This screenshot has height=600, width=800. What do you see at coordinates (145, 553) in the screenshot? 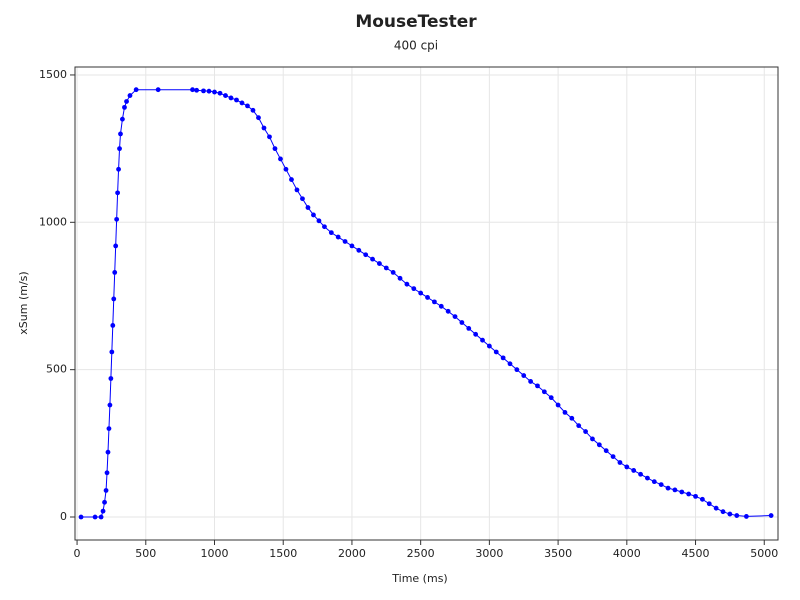
I see `x-tick-label: 500` at bounding box center [145, 553].